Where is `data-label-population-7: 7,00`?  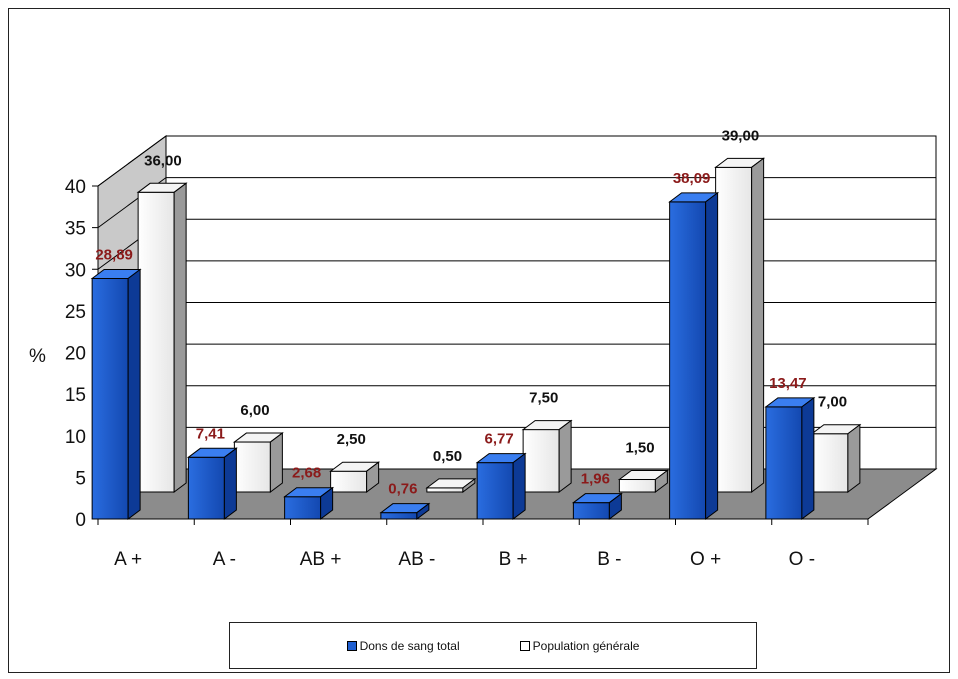 data-label-population-7: 7,00 is located at coordinates (832, 402).